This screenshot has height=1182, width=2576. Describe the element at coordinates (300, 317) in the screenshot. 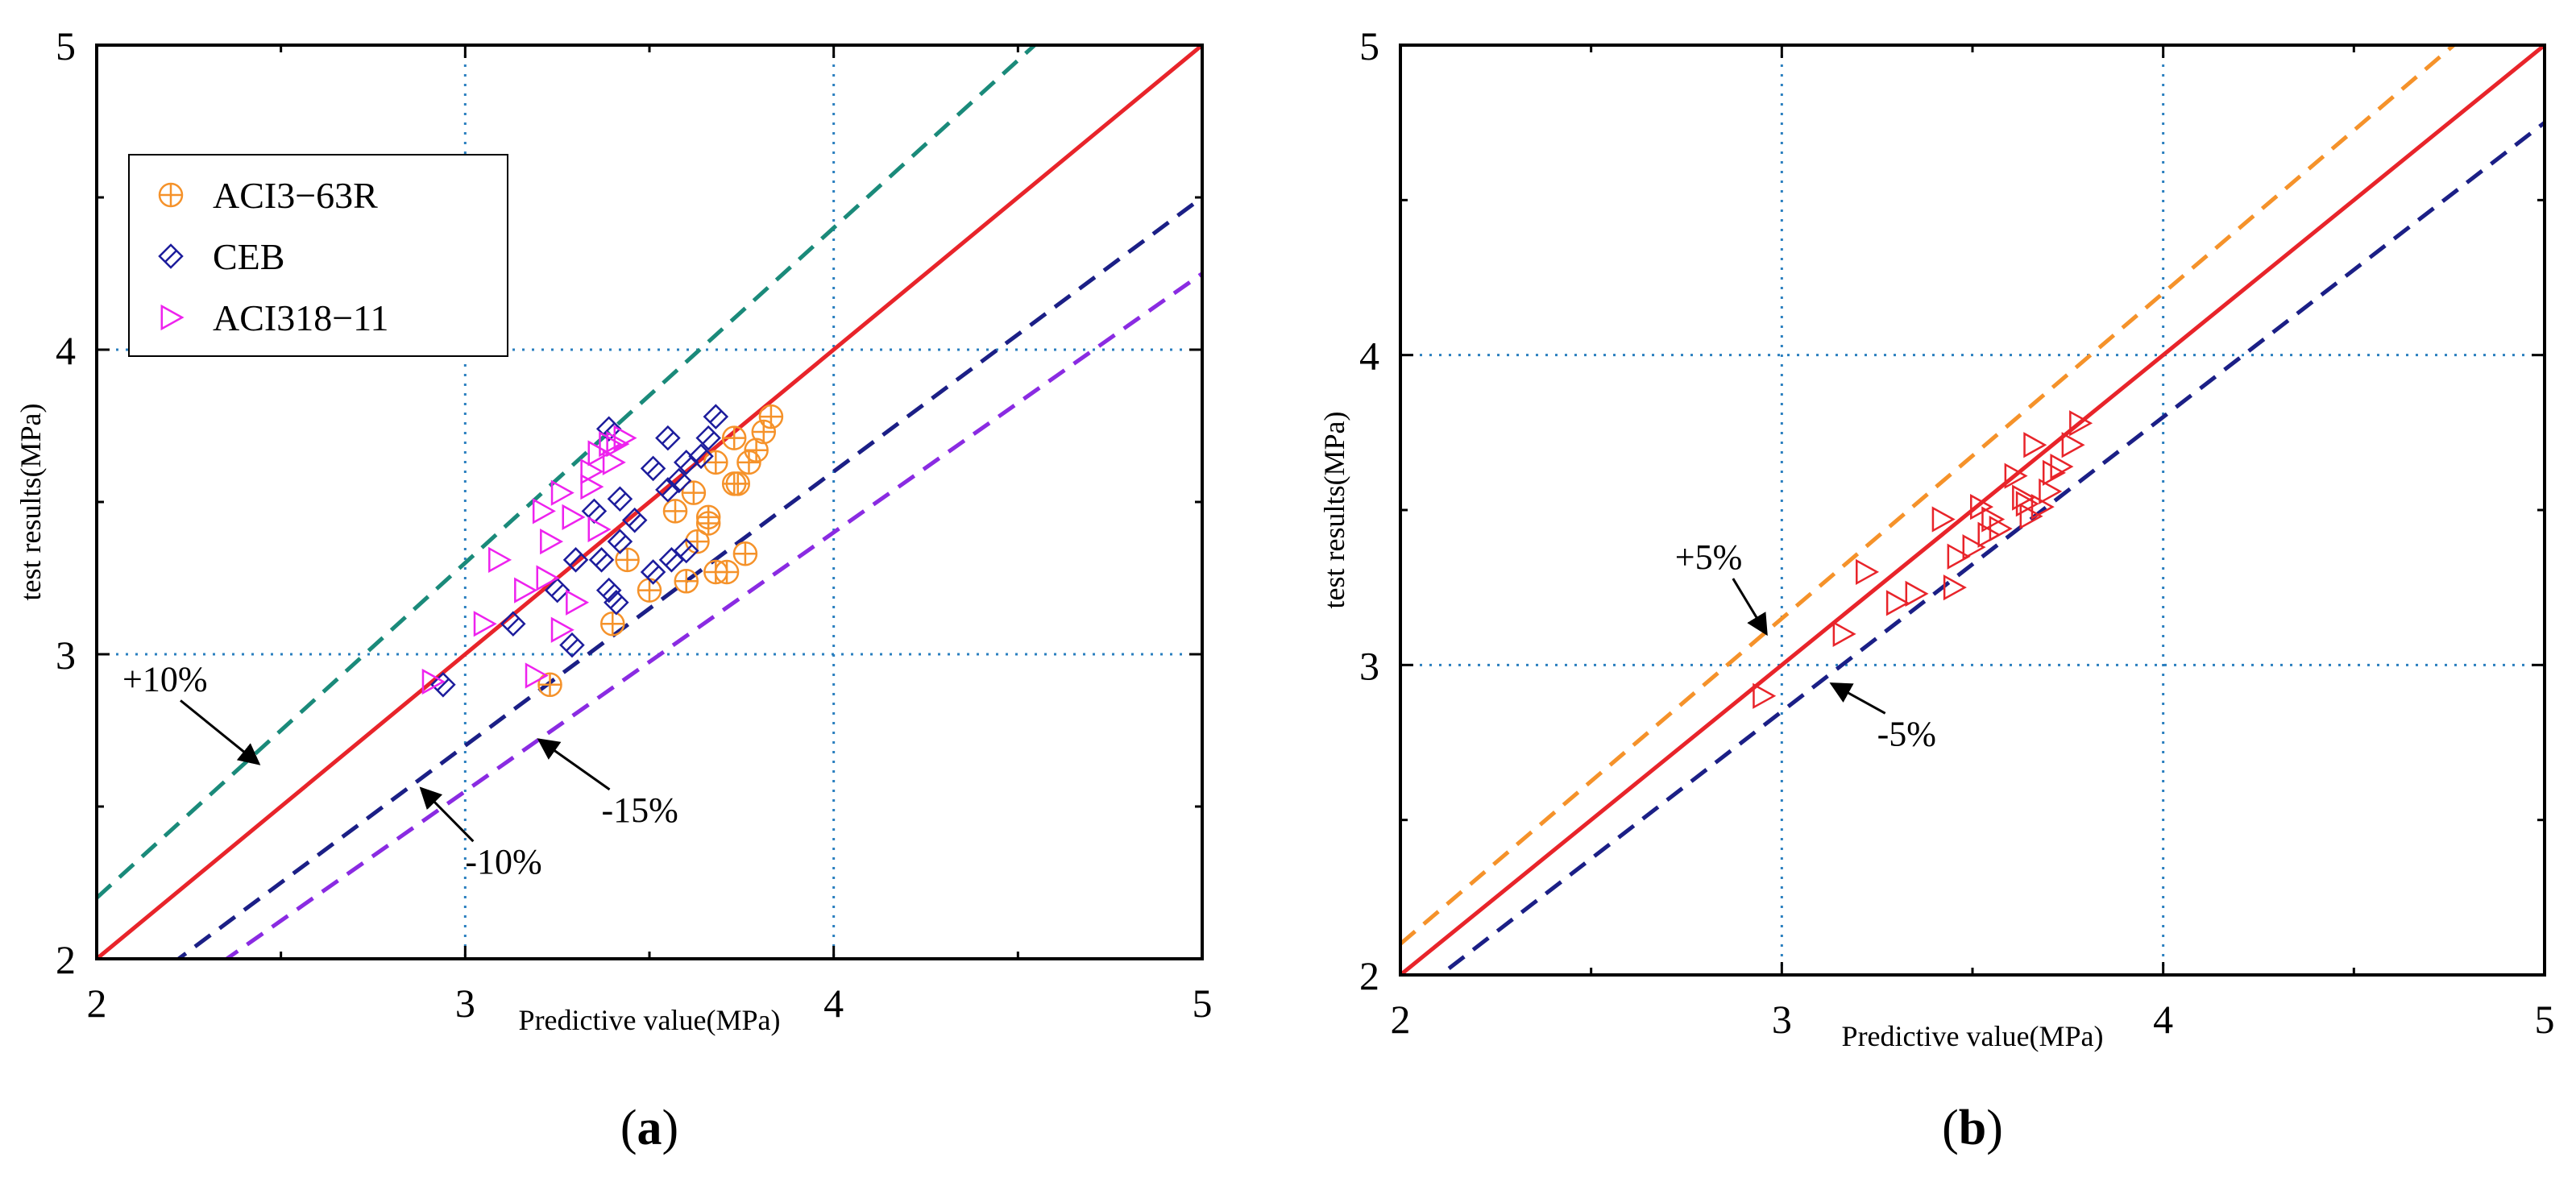

I see `legend-label-aci318-11: ACI318−11` at that location.